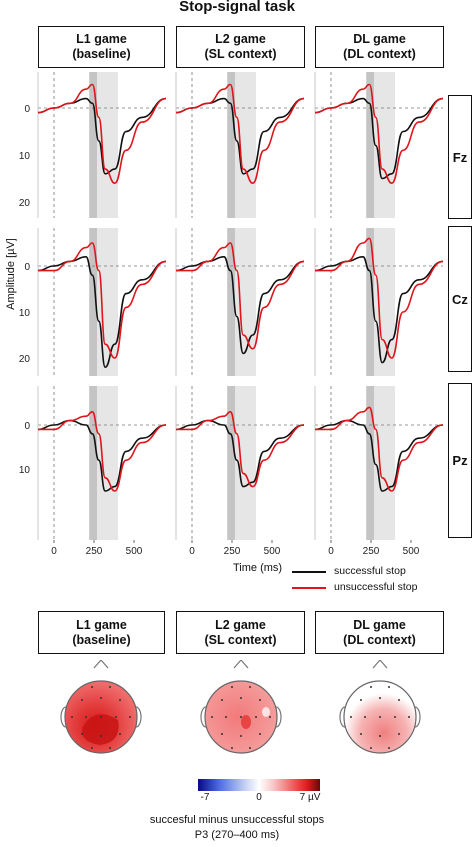 The height and width of the screenshot is (847, 474). I want to click on electrodes-l1, so click(101, 717).